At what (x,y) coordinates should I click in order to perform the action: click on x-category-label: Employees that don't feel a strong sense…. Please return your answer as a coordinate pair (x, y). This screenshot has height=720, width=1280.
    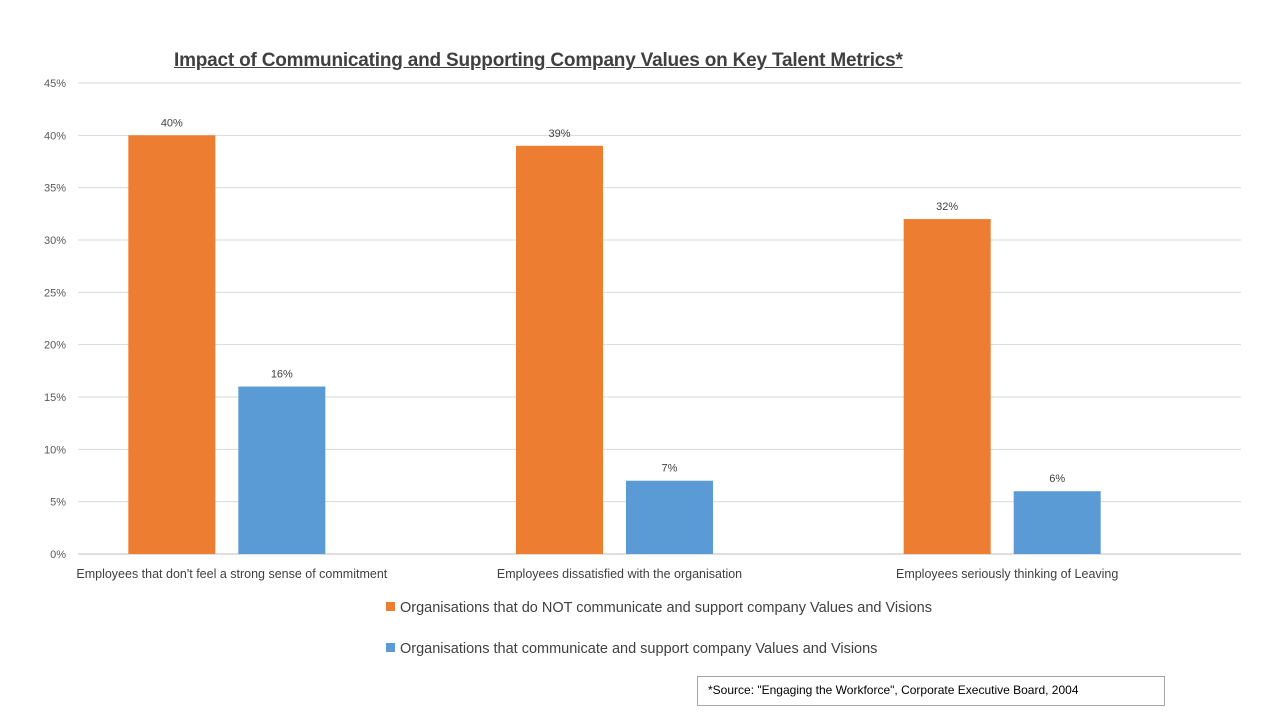
    Looking at the image, I should click on (231, 574).